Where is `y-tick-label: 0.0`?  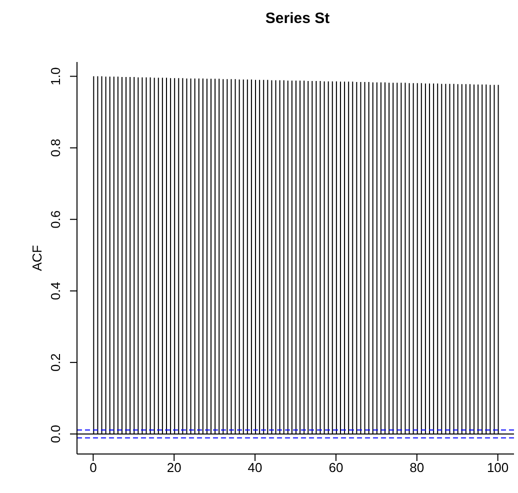 y-tick-label: 0.0 is located at coordinates (55, 434).